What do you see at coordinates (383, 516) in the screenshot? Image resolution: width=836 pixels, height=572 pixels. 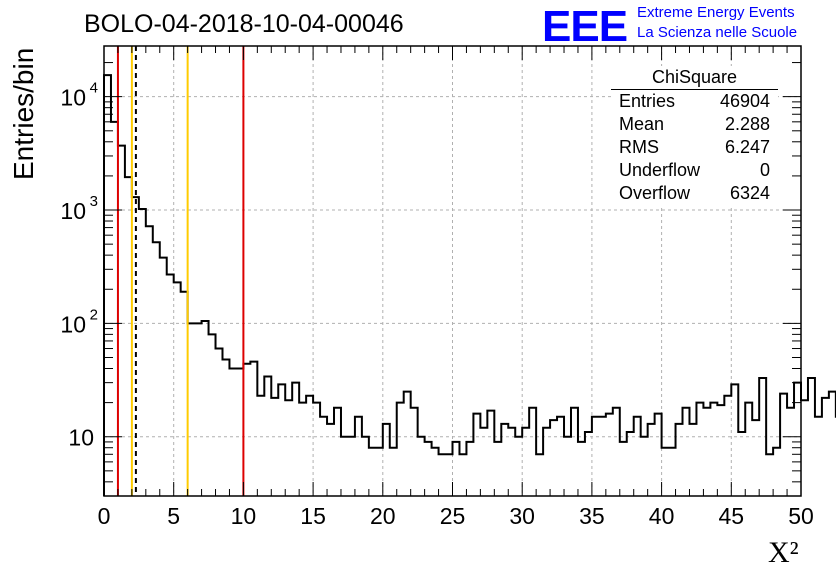 I see `x-tick-label: 20` at bounding box center [383, 516].